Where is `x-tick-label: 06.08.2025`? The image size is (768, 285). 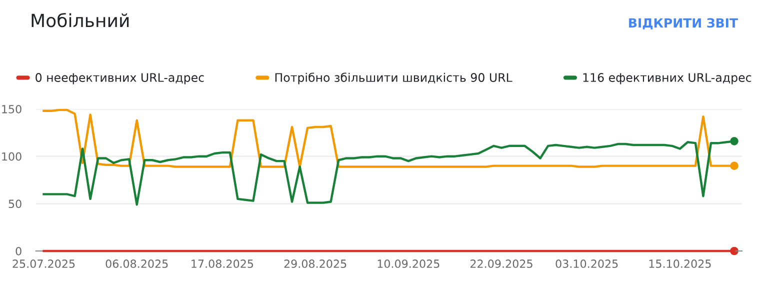
x-tick-label: 06.08.2025 is located at coordinates (137, 264).